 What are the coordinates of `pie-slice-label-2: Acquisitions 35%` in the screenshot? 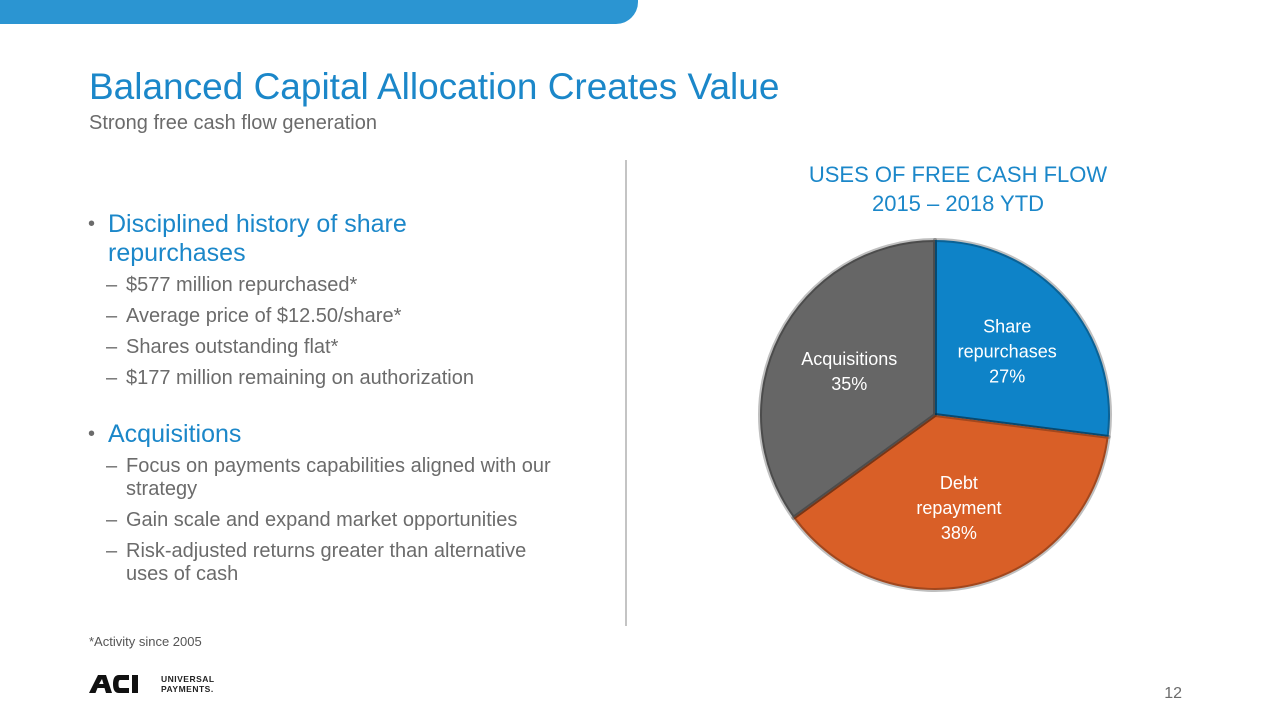 It's located at (849, 371).